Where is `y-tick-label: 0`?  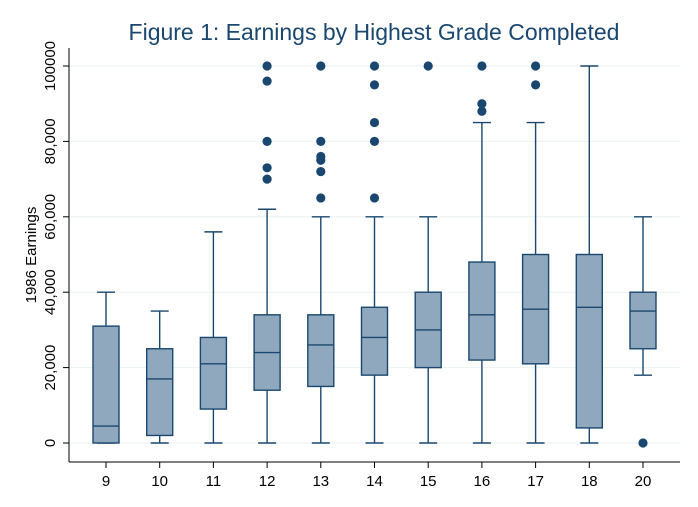 y-tick-label: 0 is located at coordinates (50, 443).